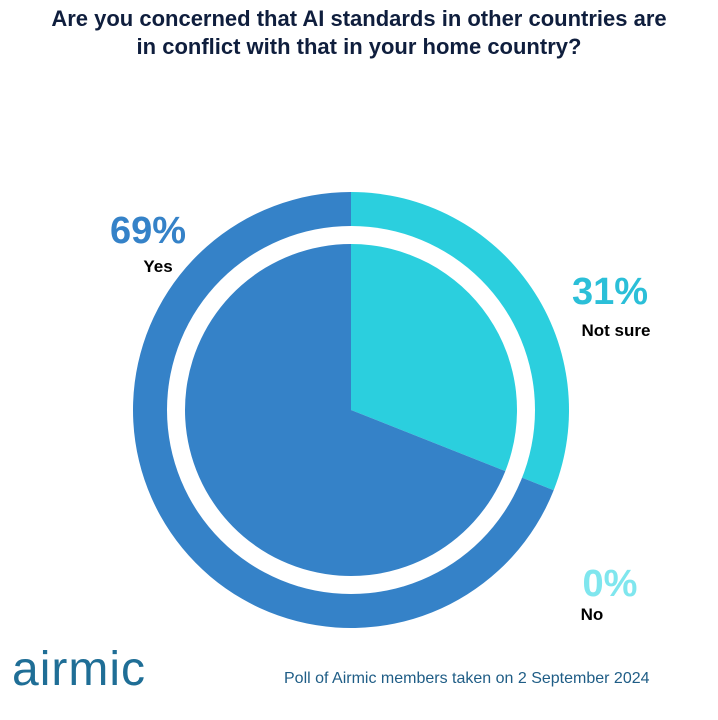 This screenshot has width=718, height=720. What do you see at coordinates (79, 669) in the screenshot?
I see `airmic-logo: airmic` at bounding box center [79, 669].